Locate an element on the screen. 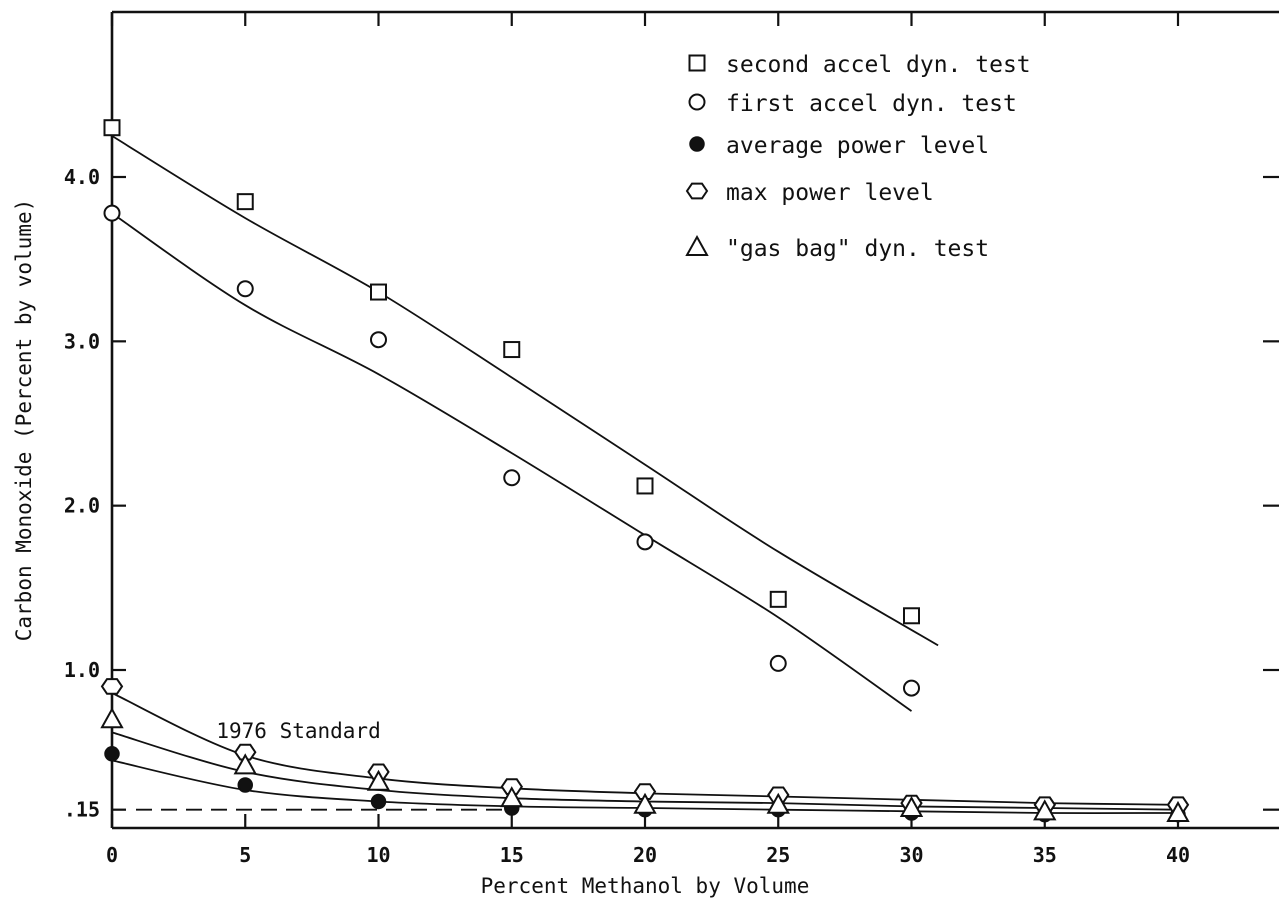  x-tick-label: 20 is located at coordinates (645, 855).